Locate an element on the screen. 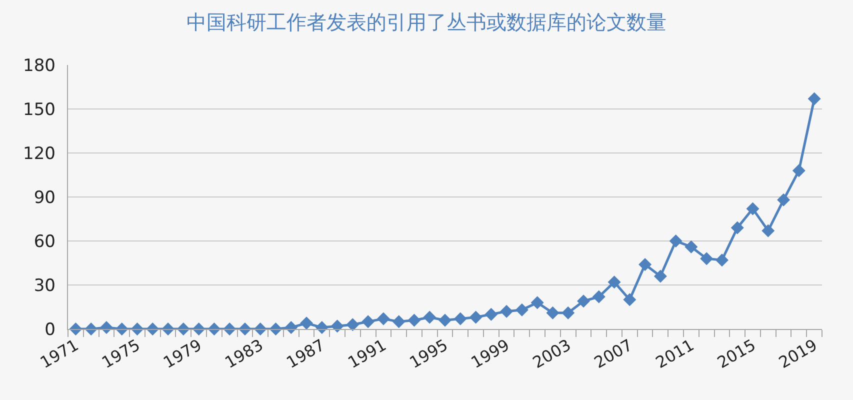 The image size is (853, 400). y-tick-label: 30 is located at coordinates (45, 286).